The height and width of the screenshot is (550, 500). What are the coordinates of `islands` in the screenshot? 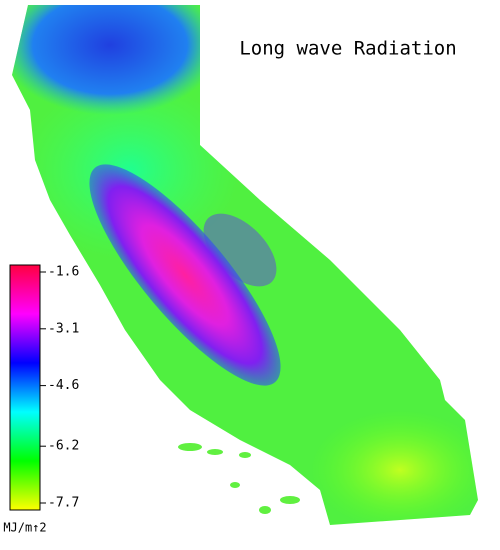 It's located at (239, 478).